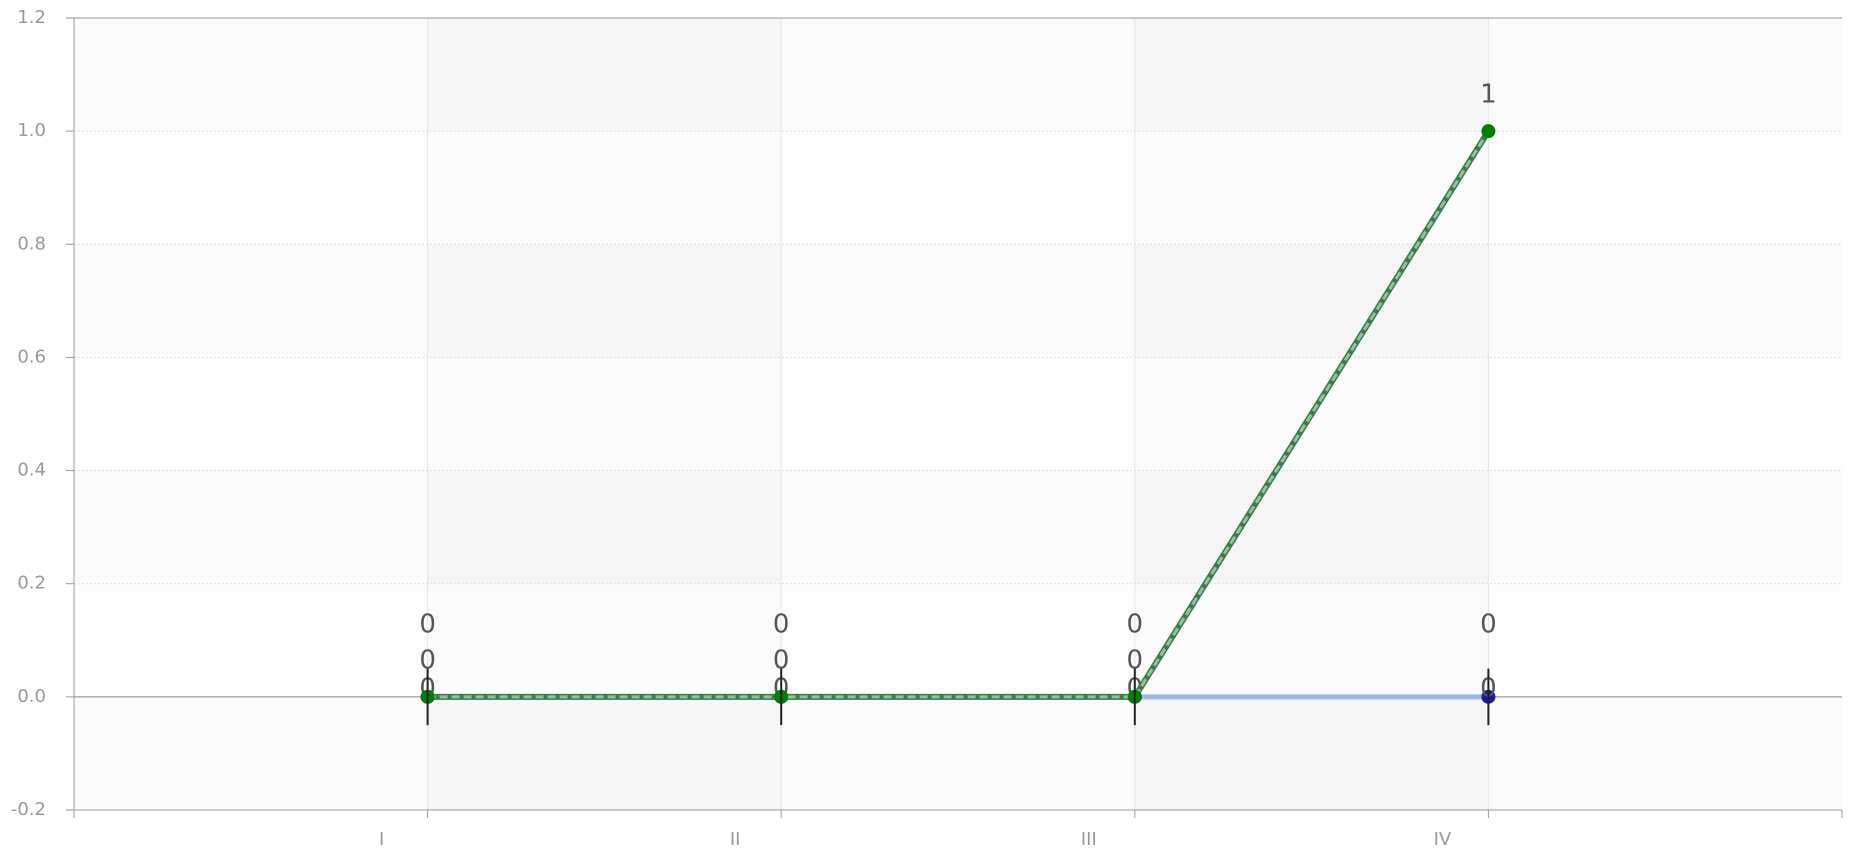 The width and height of the screenshot is (1850, 862). Describe the element at coordinates (31, 696) in the screenshot. I see `y-tick-label: 0.0` at that location.